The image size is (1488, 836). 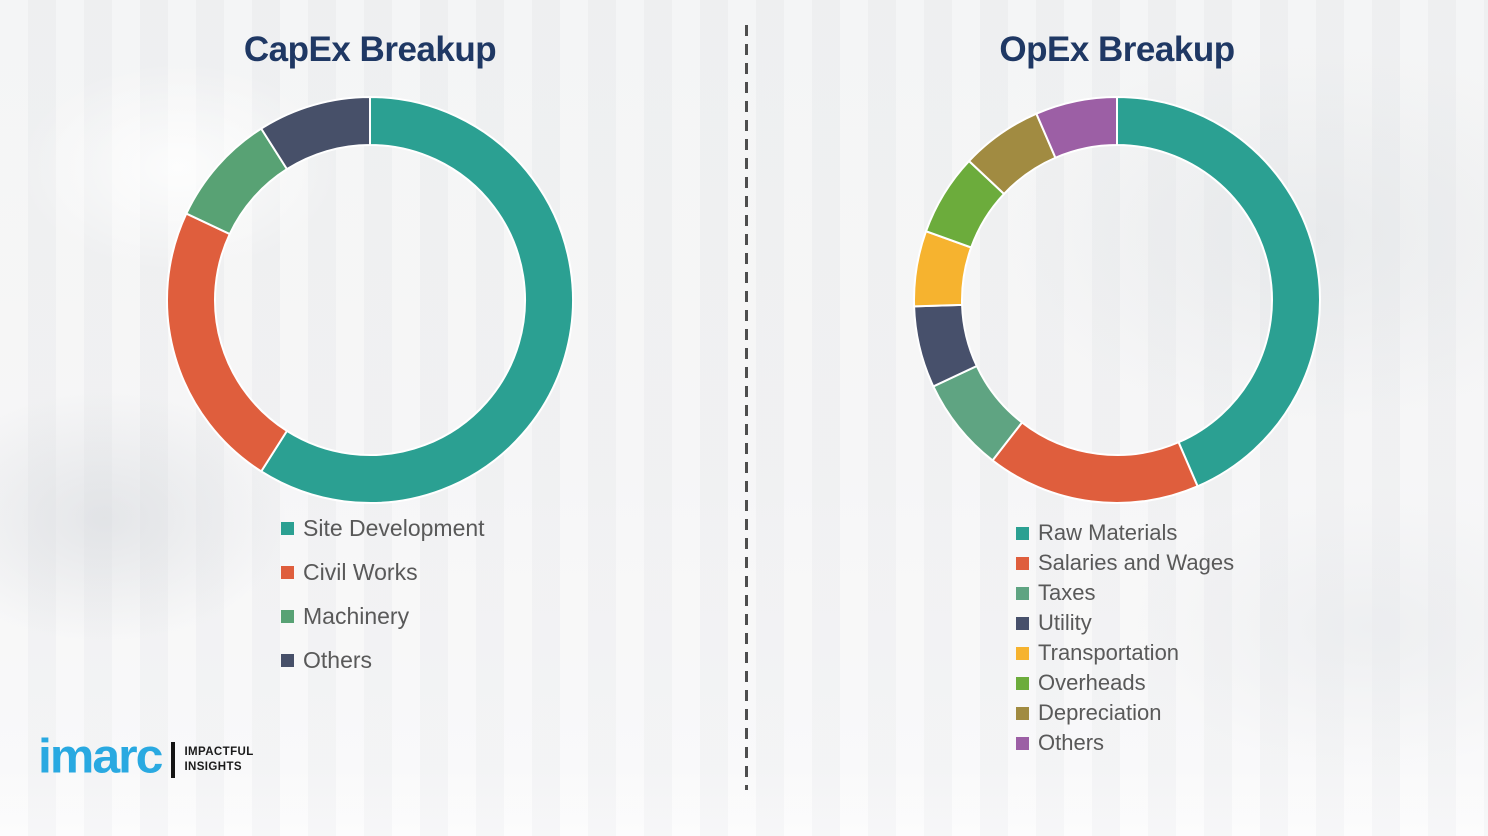 What do you see at coordinates (1218, 291) in the screenshot?
I see `donut-segment-raw-materials` at bounding box center [1218, 291].